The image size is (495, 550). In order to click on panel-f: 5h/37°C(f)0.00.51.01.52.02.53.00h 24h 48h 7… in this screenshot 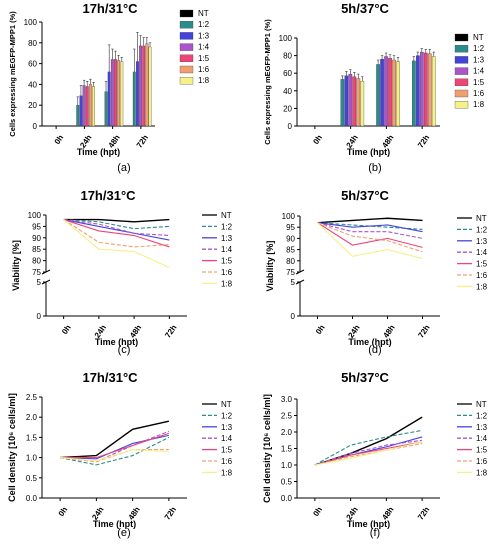, I will do `click(375, 454)`.